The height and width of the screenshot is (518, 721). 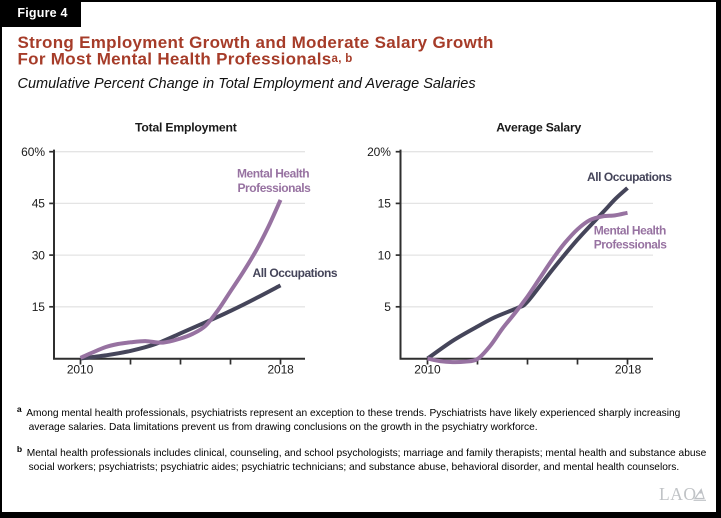 What do you see at coordinates (39, 204) in the screenshot?
I see `svg-text: 45` at bounding box center [39, 204].